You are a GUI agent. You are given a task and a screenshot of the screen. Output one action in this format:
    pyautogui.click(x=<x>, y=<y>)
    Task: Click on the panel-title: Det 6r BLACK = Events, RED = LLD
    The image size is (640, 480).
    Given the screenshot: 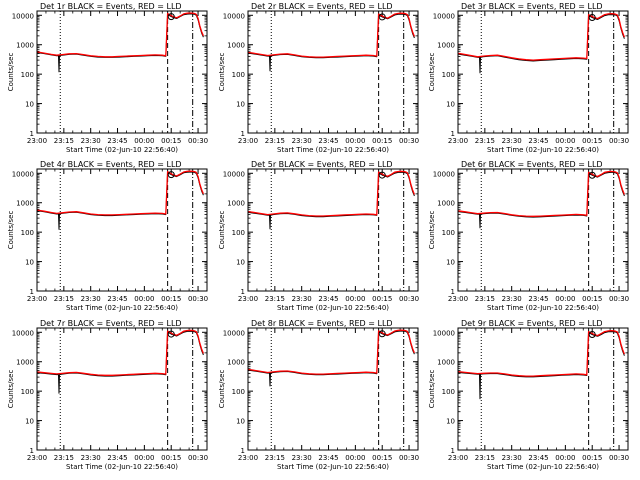 What is the action you would take?
    pyautogui.click(x=532, y=164)
    